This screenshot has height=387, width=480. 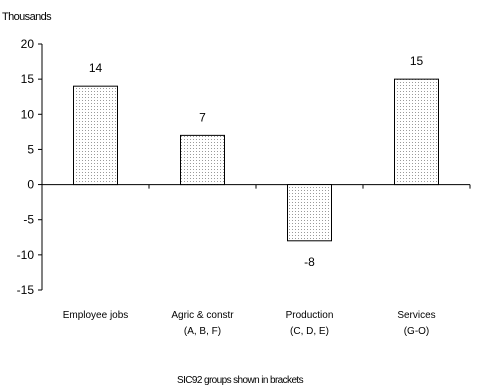 I want to click on y-tick-label: 20, so click(x=28, y=44).